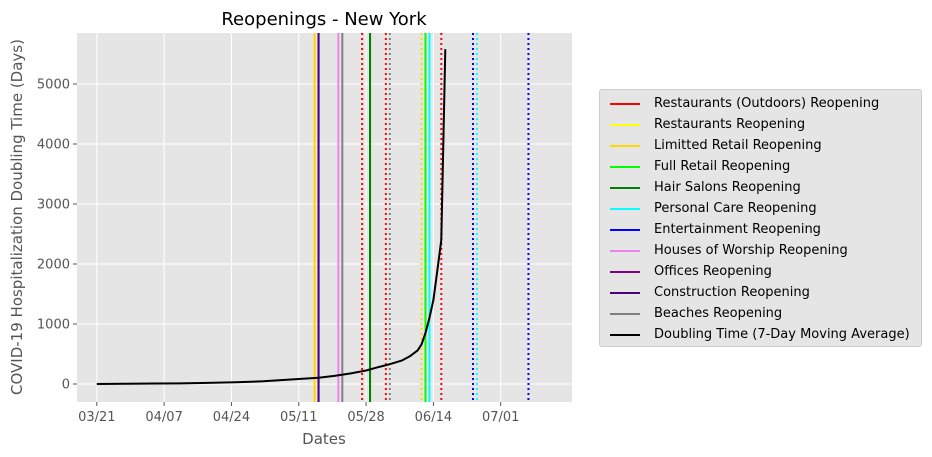 The height and width of the screenshot is (457, 932). I want to click on legend-label: Limitted Retail Reopening, so click(738, 145).